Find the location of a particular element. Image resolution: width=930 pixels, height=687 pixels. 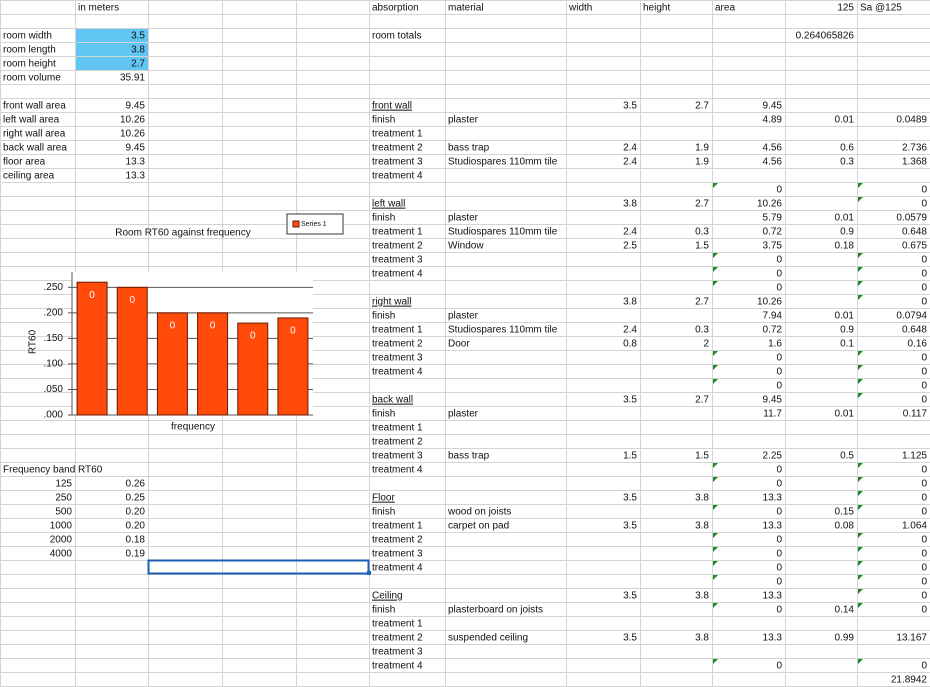

cell-text: 5.79 is located at coordinates (773, 218).